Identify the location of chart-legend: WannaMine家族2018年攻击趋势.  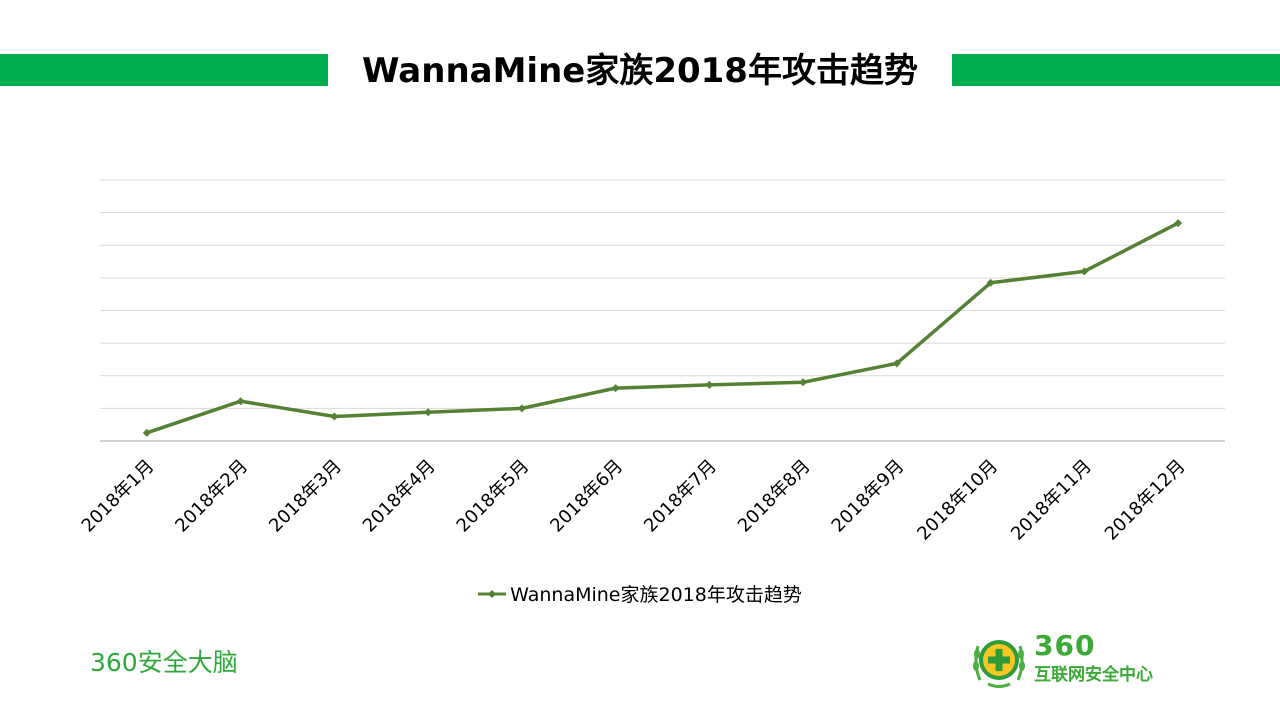
(640, 593).